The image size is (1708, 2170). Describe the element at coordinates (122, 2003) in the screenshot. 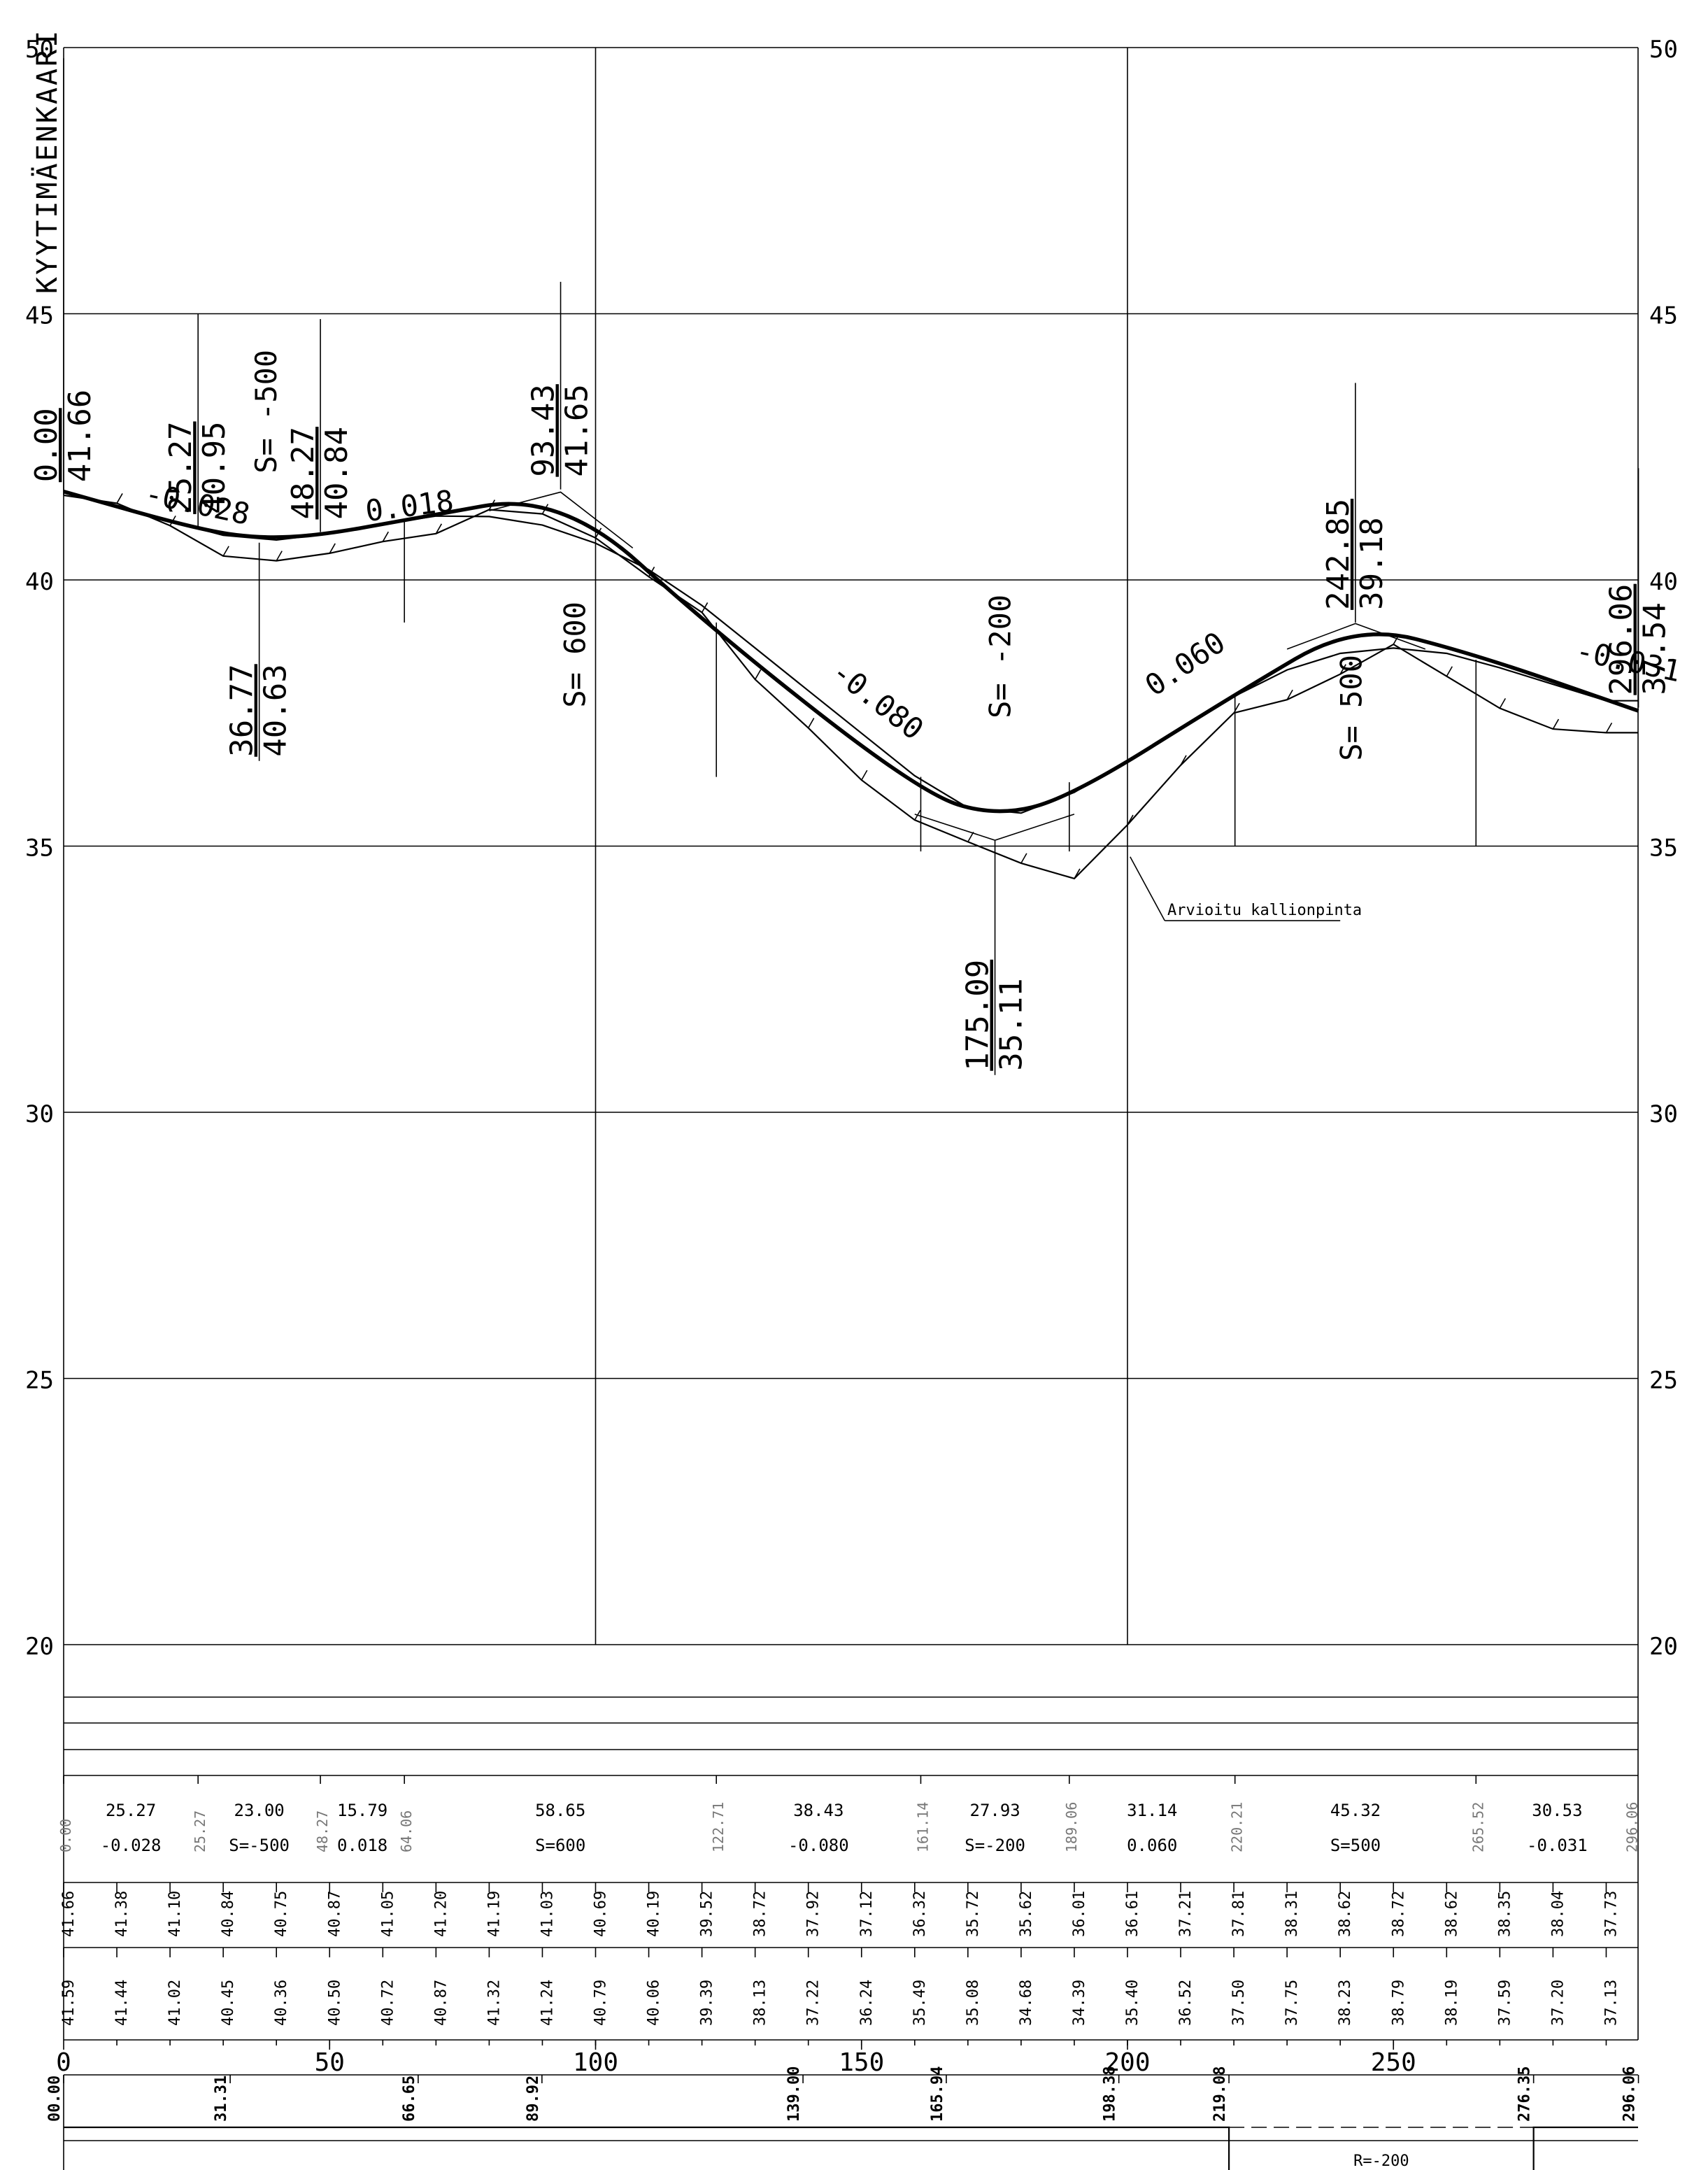

I see `rock-elevation-value: 41.44` at that location.